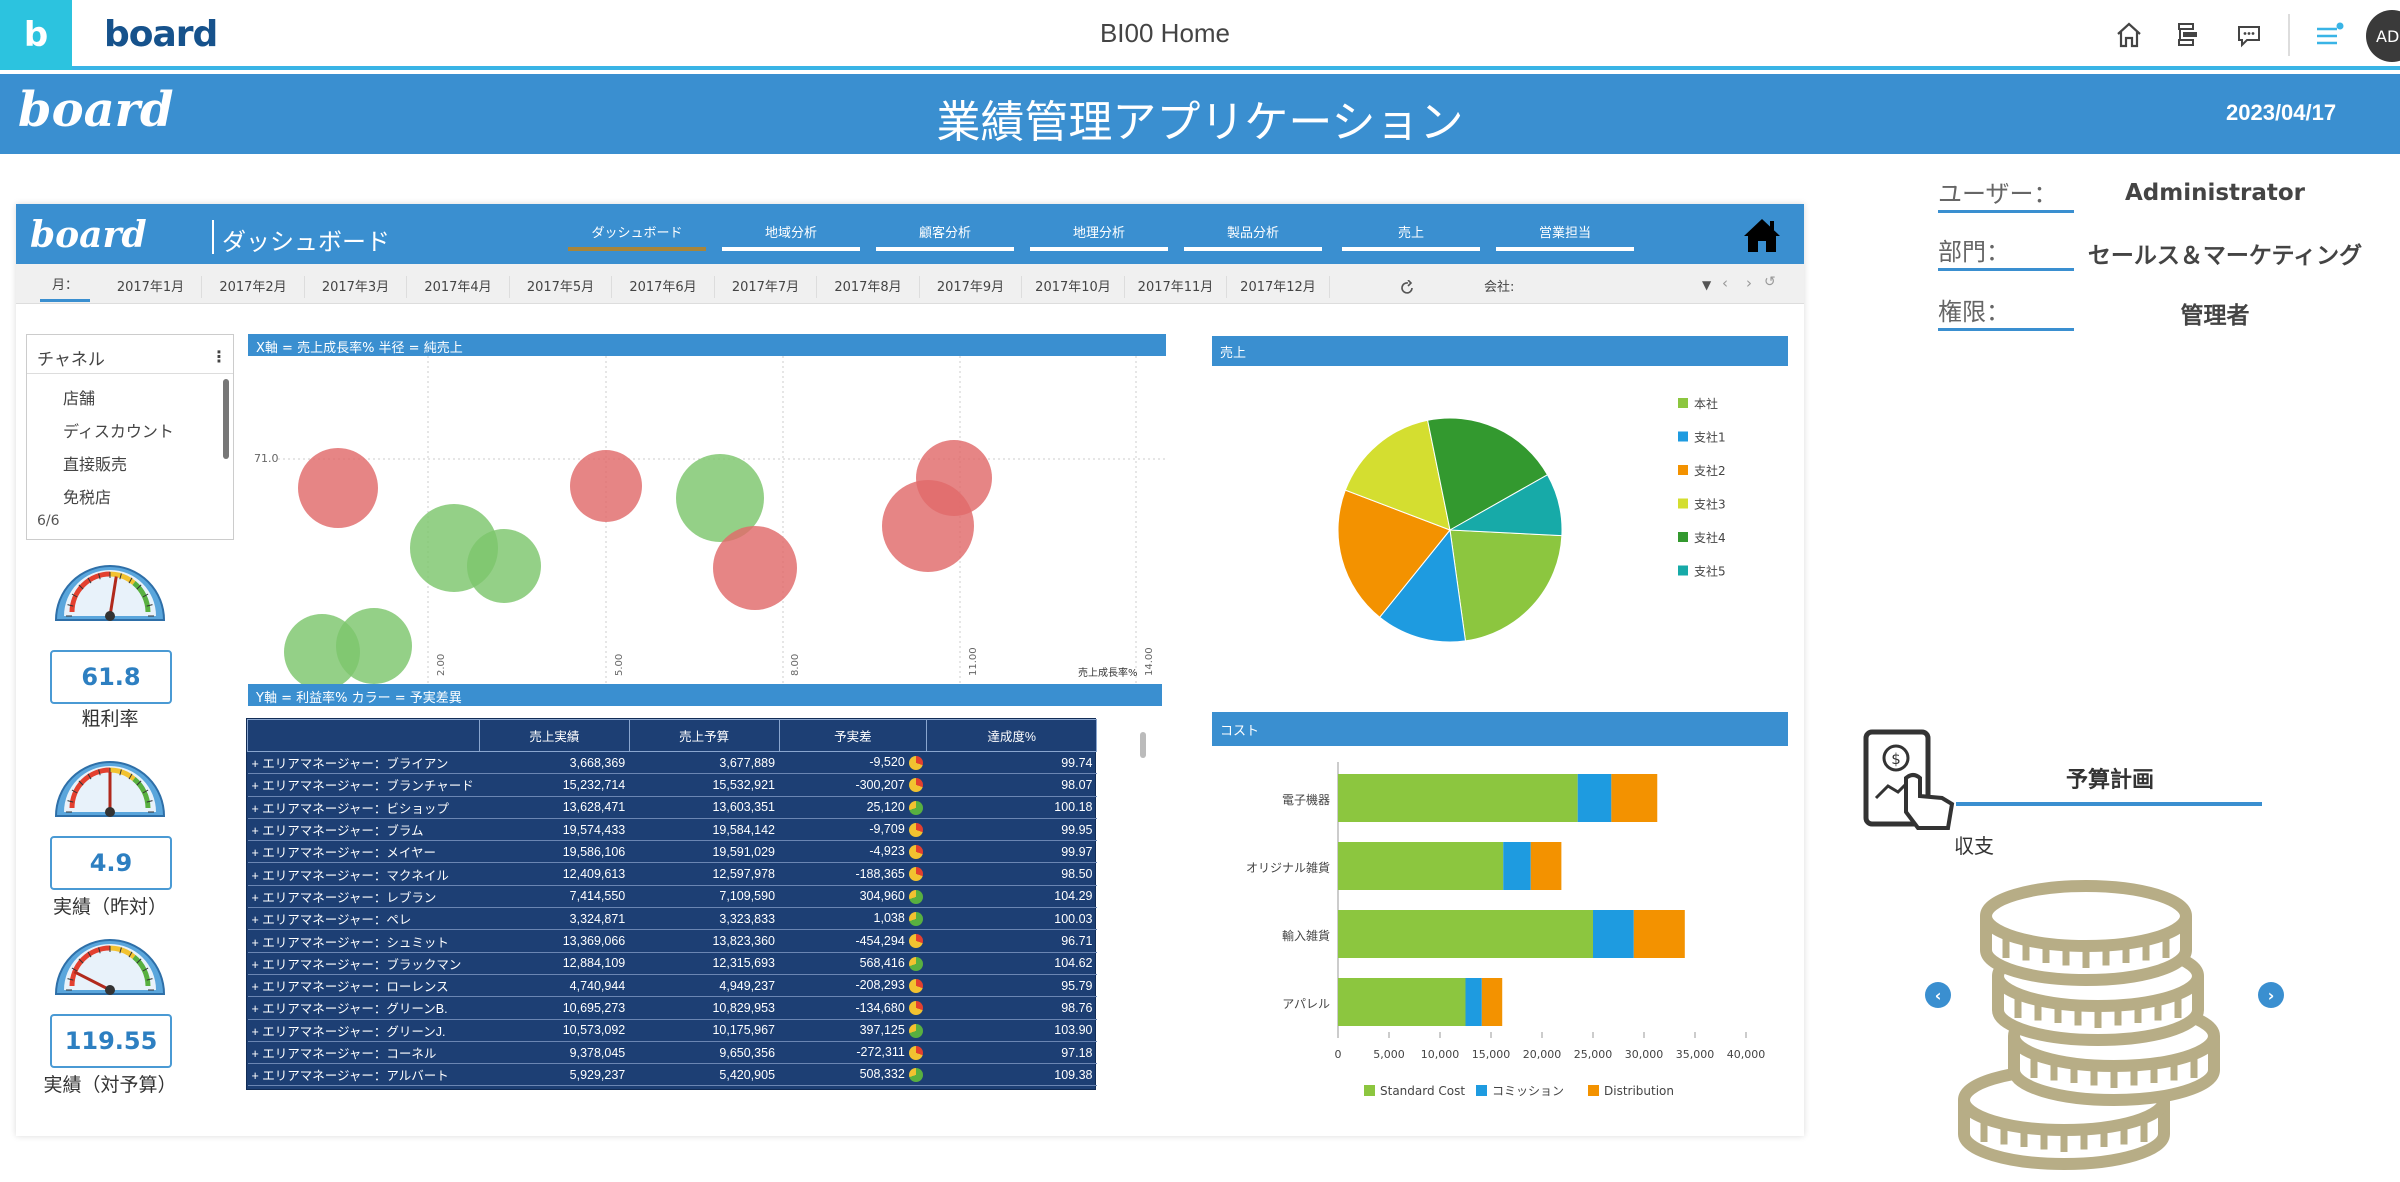 The image size is (2400, 1182). I want to click on month-item: 2017年8月, so click(869, 287).